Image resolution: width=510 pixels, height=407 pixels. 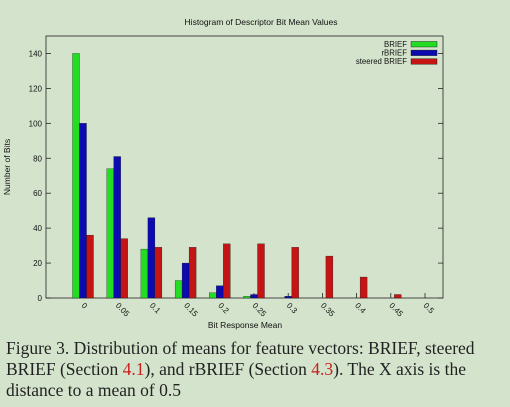 What do you see at coordinates (133, 369) in the screenshot?
I see `section-link-4-1: 4.1` at bounding box center [133, 369].